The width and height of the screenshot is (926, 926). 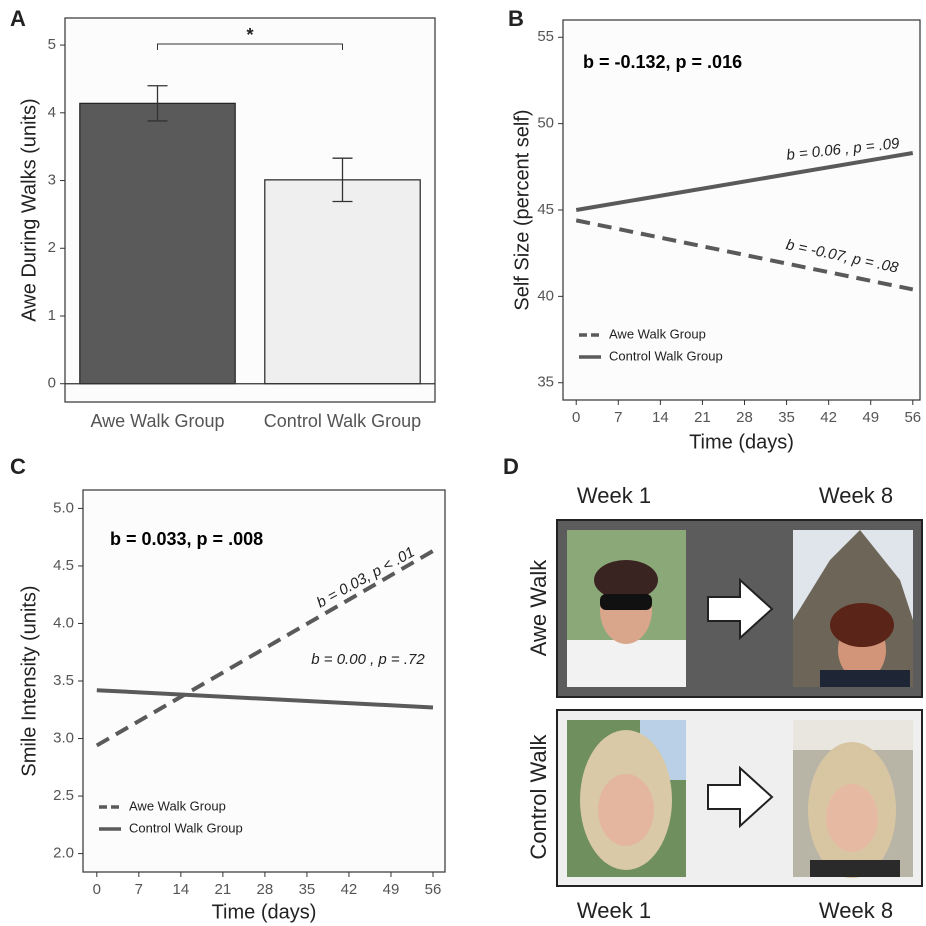 What do you see at coordinates (522, 209) in the screenshot?
I see `y-axis-title: Self Size (percent self)` at bounding box center [522, 209].